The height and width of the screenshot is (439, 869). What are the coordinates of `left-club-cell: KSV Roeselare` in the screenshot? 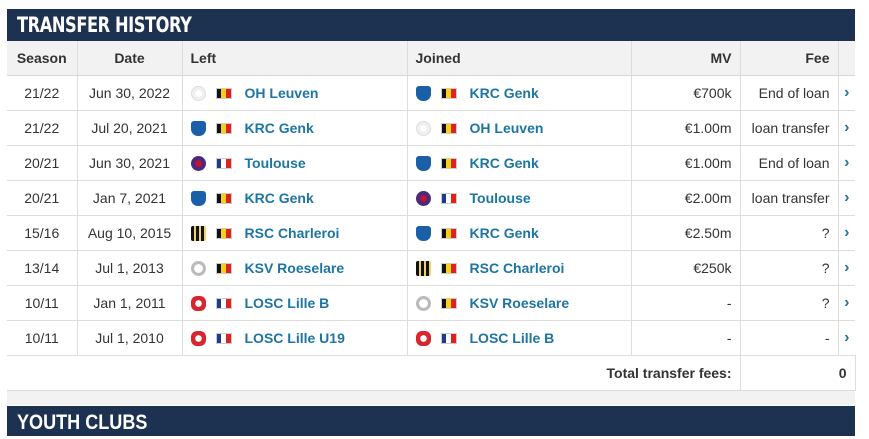 It's located at (295, 268).